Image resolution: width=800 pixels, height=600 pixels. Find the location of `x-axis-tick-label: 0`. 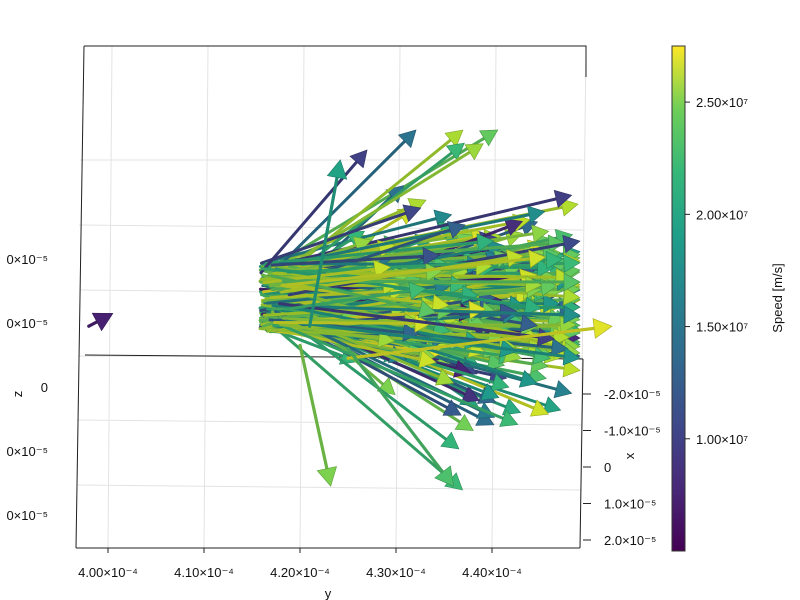

x-axis-tick-label: 0 is located at coordinates (607, 467).